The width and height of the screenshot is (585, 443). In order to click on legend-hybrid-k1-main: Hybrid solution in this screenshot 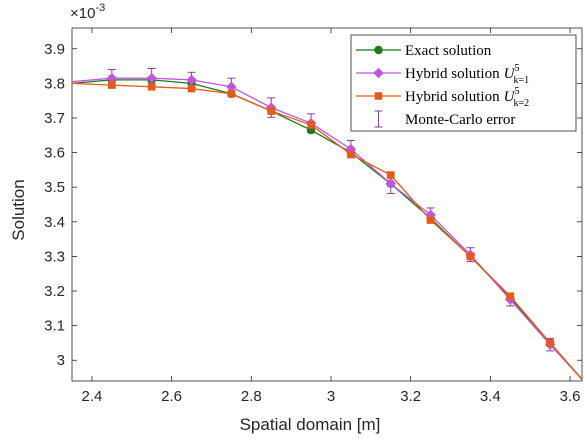, I will do `click(452, 74)`.